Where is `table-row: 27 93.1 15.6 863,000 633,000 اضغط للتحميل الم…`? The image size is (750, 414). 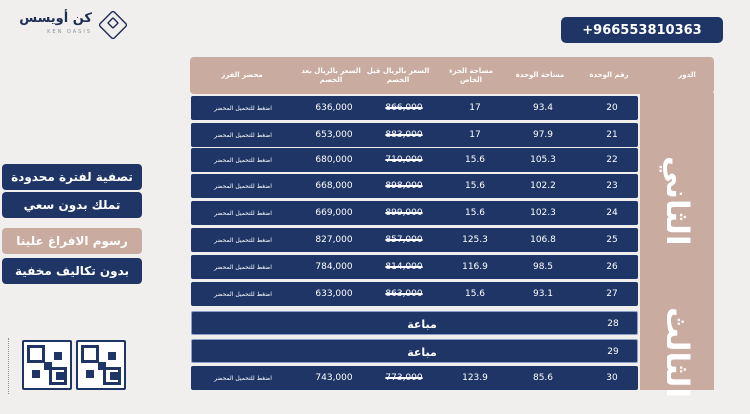 table-row: 27 93.1 15.6 863,000 633,000 اضغط للتحميل الم… is located at coordinates (414, 294).